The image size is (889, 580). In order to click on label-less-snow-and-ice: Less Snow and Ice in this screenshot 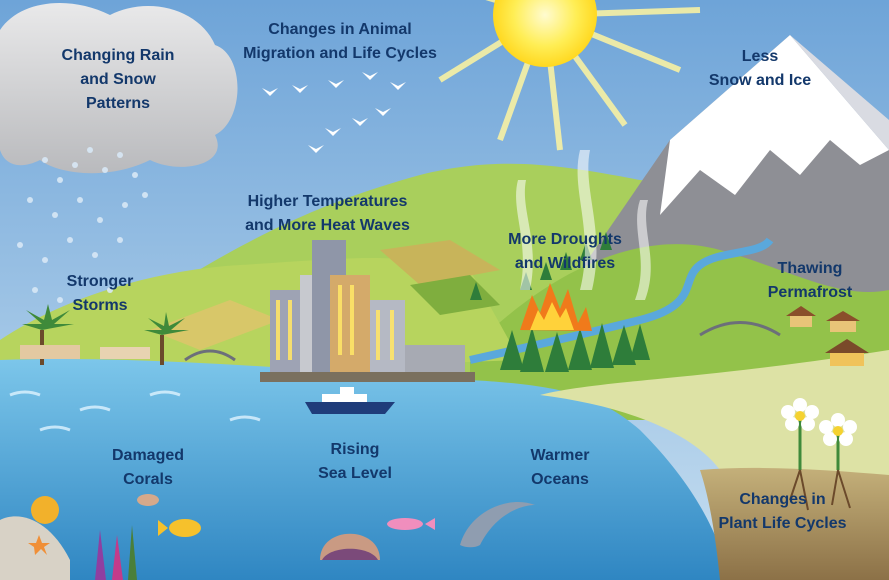, I will do `click(760, 68)`.